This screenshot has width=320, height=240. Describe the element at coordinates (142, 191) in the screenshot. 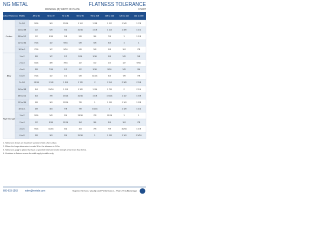

I see `logo` at that location.